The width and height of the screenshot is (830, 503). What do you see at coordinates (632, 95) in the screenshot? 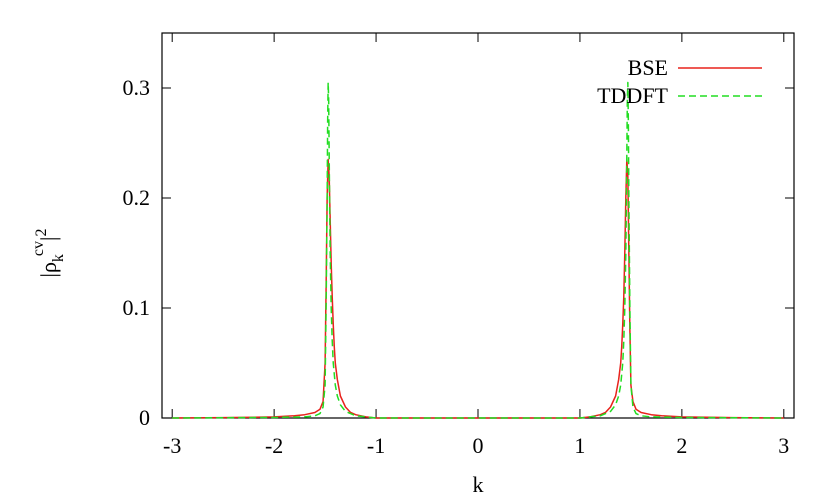
I see `legend-label-tddft: TDDFT` at bounding box center [632, 95].